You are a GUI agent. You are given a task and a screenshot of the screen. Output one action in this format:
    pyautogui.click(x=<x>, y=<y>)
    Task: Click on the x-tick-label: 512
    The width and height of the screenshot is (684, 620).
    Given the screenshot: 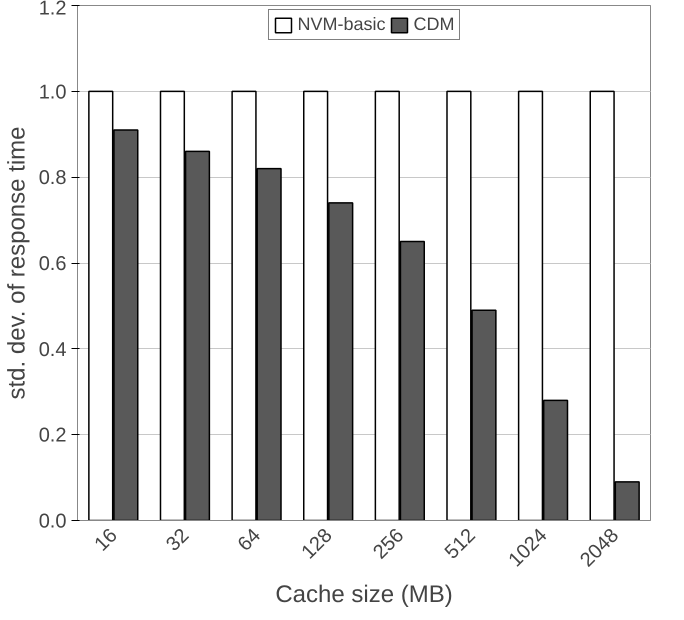 What is the action you would take?
    pyautogui.click(x=460, y=544)
    